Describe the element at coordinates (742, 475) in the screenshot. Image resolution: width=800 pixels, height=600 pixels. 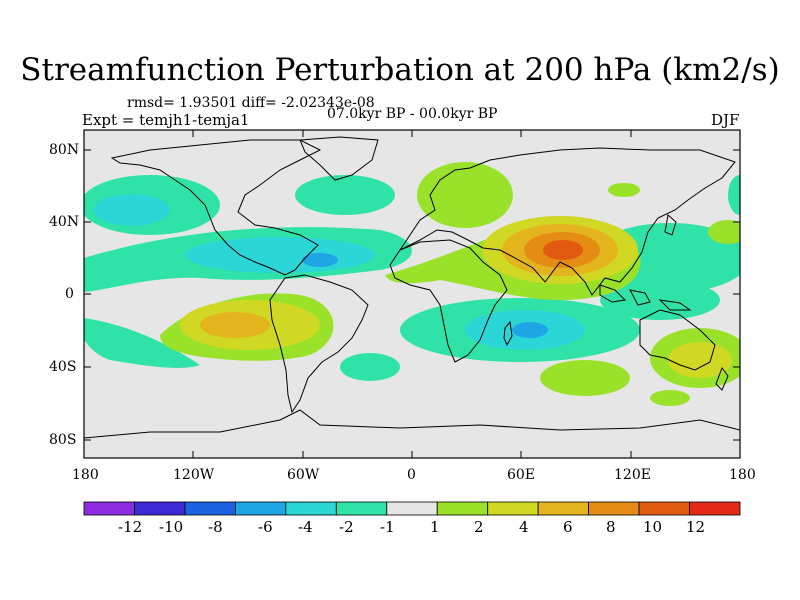
I see `lon-label-180e: 180` at that location.